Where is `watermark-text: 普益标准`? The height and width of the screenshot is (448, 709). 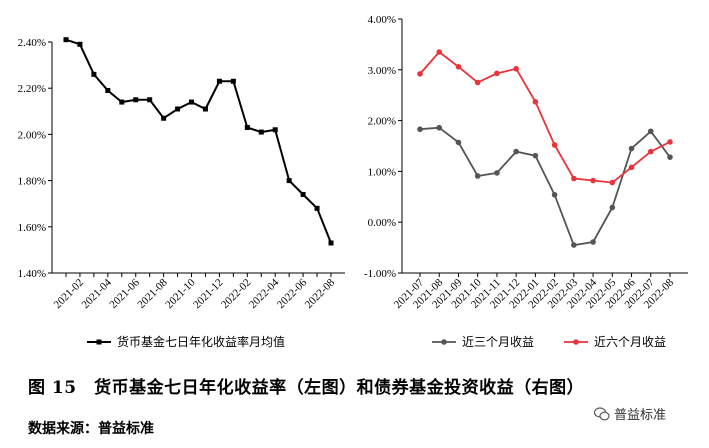 watermark-text: 普益标准 is located at coordinates (640, 415).